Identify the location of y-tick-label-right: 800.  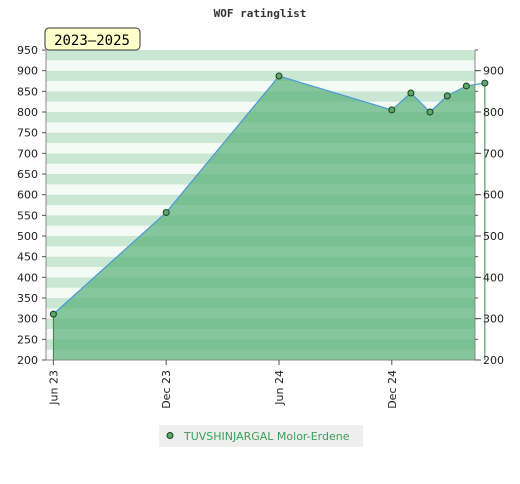
(493, 112).